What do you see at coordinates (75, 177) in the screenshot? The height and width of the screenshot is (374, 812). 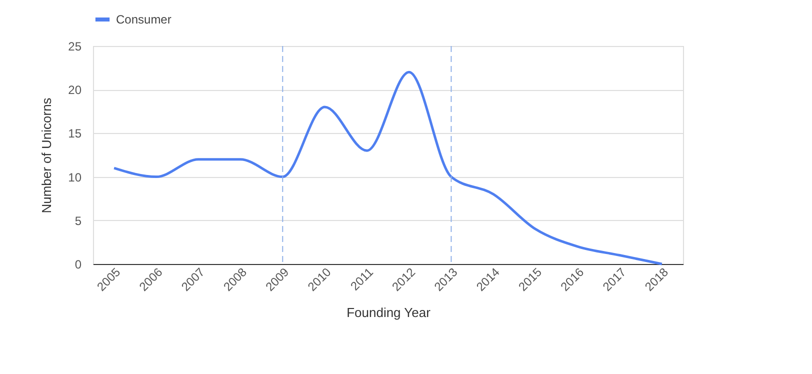 I see `y-tick-label: 10` at bounding box center [75, 177].